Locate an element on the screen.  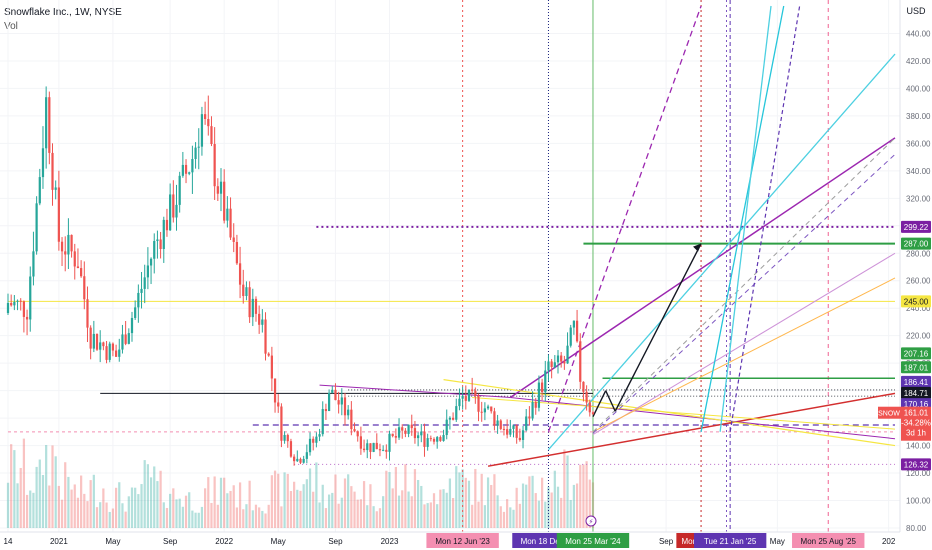
date-tag: Tue 21 Jan '25 is located at coordinates (730, 540).